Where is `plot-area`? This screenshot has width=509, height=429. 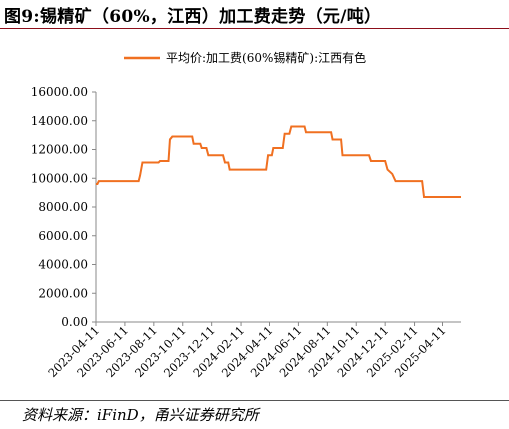
plot-area is located at coordinates (278, 161).